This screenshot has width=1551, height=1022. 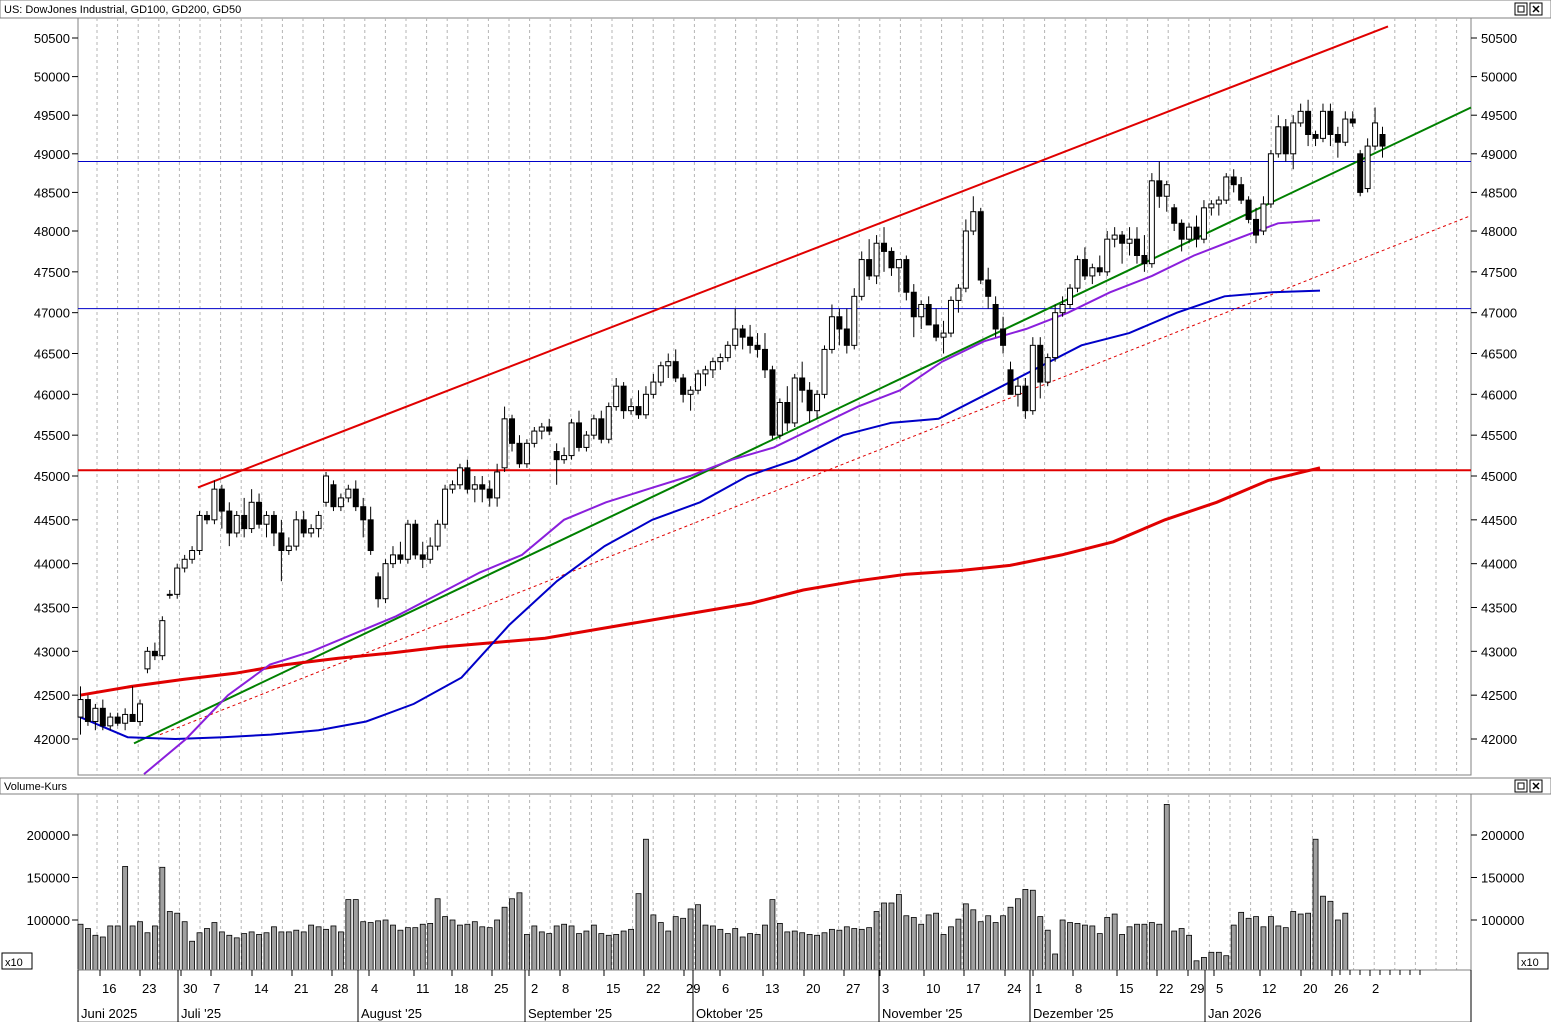 What do you see at coordinates (1499, 394) in the screenshot?
I see `y-tick-label: 46000` at bounding box center [1499, 394].